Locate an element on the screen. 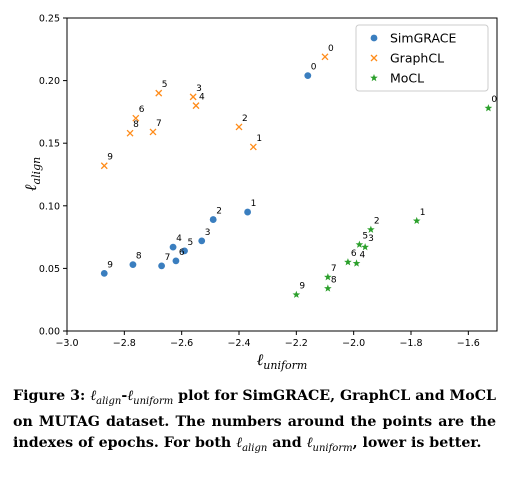  y-tick-label: 0.05 is located at coordinates (49, 269).